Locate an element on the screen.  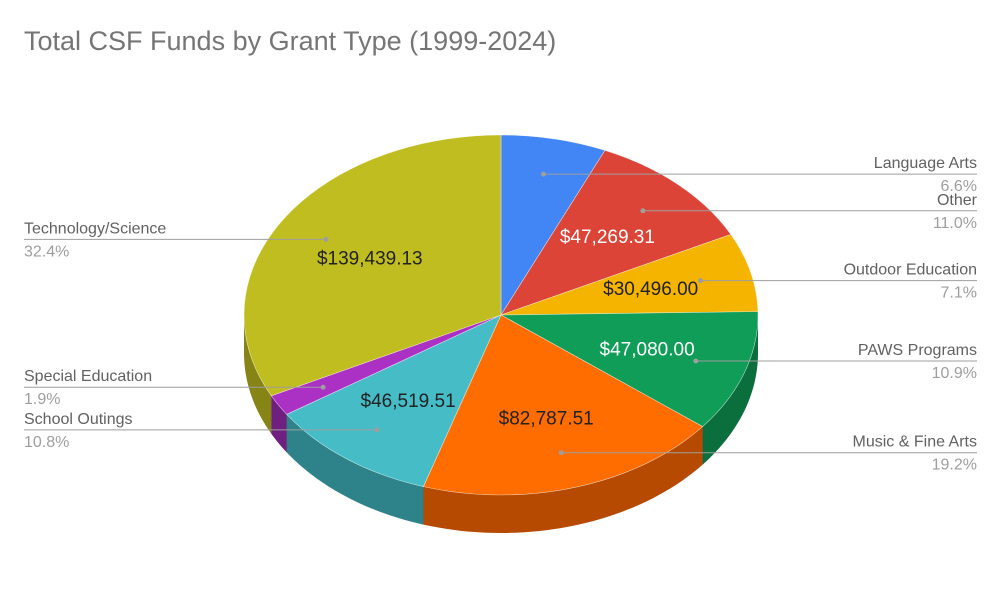
legend-percent: 6.6% is located at coordinates (959, 186).